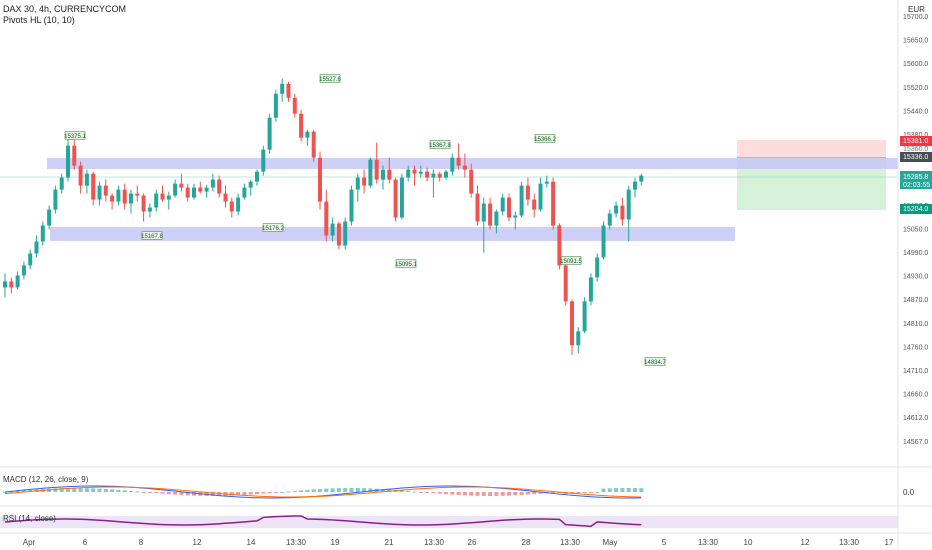  I want to click on rsi-legend: RSI (14, close), so click(29, 518).